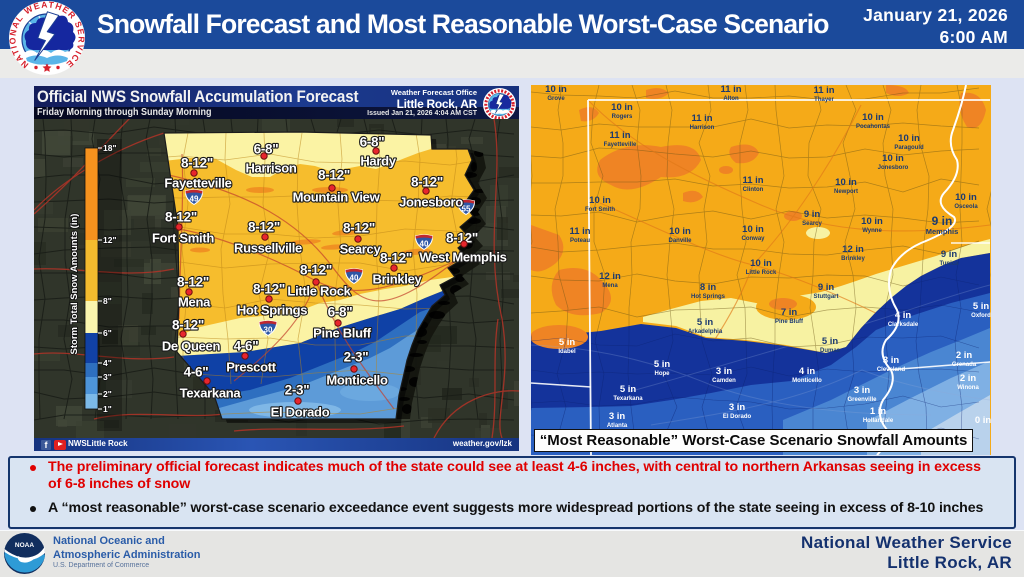 This screenshot has height=577, width=1024. Describe the element at coordinates (872, 231) in the screenshot. I see `svg-text: Wynne` at that location.